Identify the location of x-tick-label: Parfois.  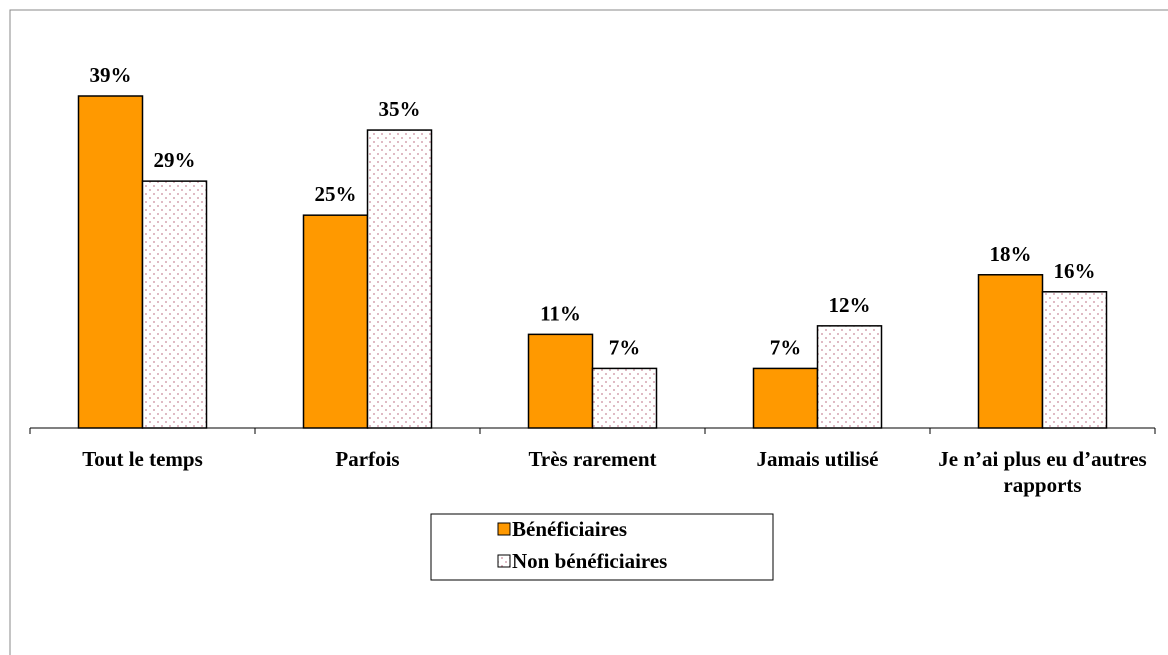
(367, 459).